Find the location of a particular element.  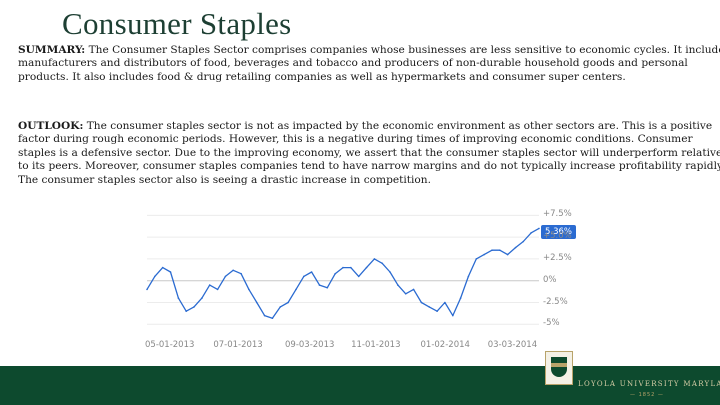

summary-label: SUMMARY: is located at coordinates (52, 50).